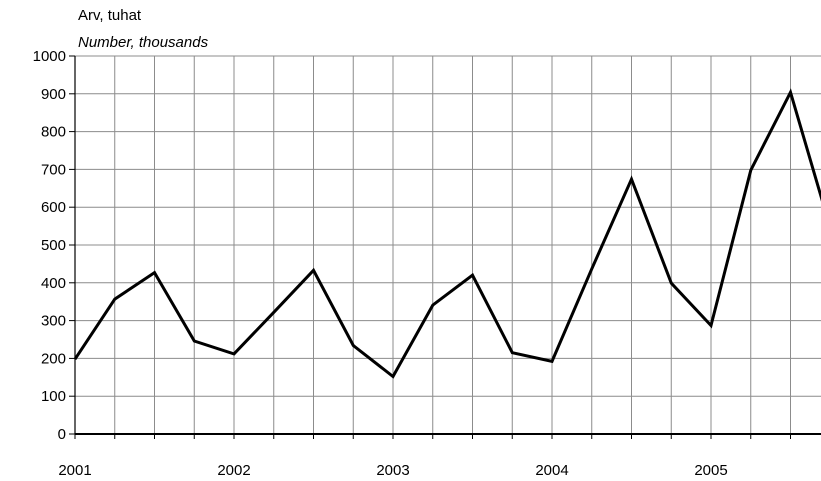 The width and height of the screenshot is (821, 481). Describe the element at coordinates (53, 283) in the screenshot. I see `y-tick-label: 400` at that location.